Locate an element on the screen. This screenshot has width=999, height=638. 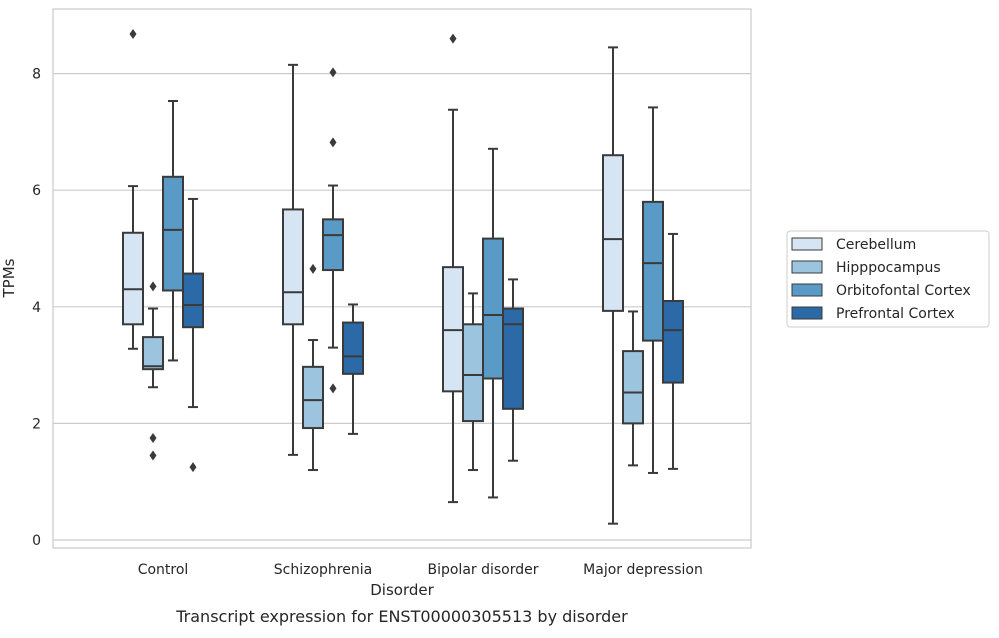
legend-label: Orbitofontal Cortex is located at coordinates (903, 291).